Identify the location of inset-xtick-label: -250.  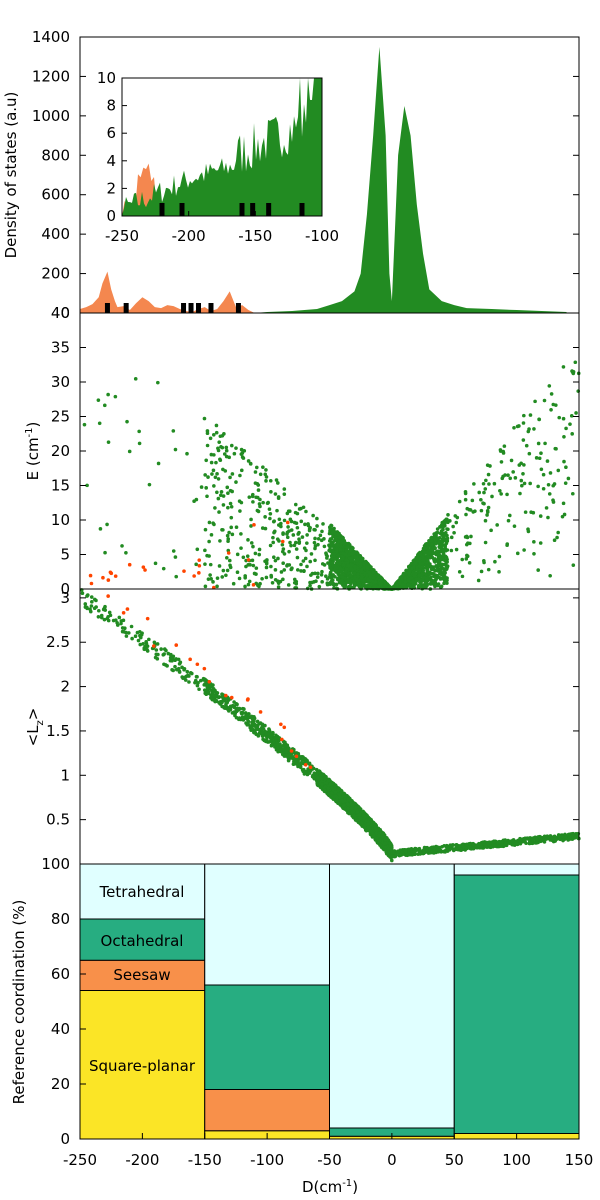
(122, 236).